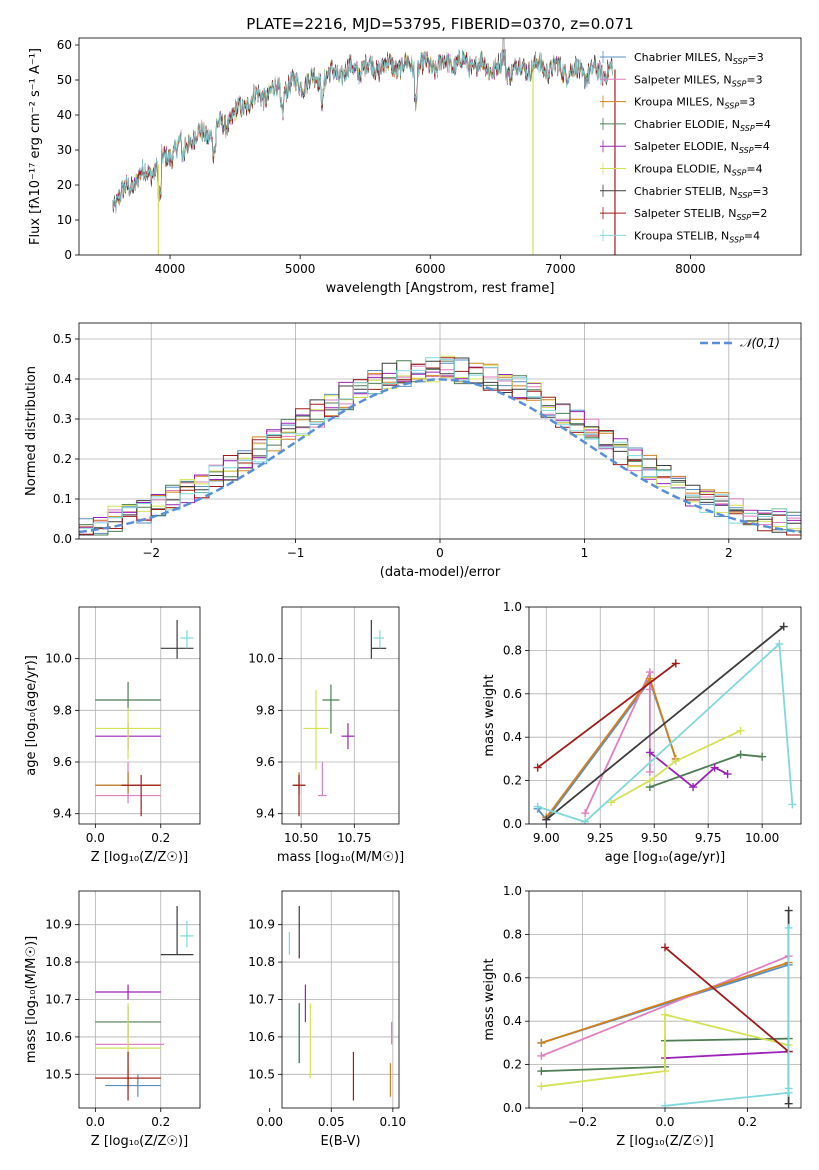 This screenshot has height=1170, width=819. What do you see at coordinates (58, 659) in the screenshot?
I see `y-tick-label: 10.0` at bounding box center [58, 659].